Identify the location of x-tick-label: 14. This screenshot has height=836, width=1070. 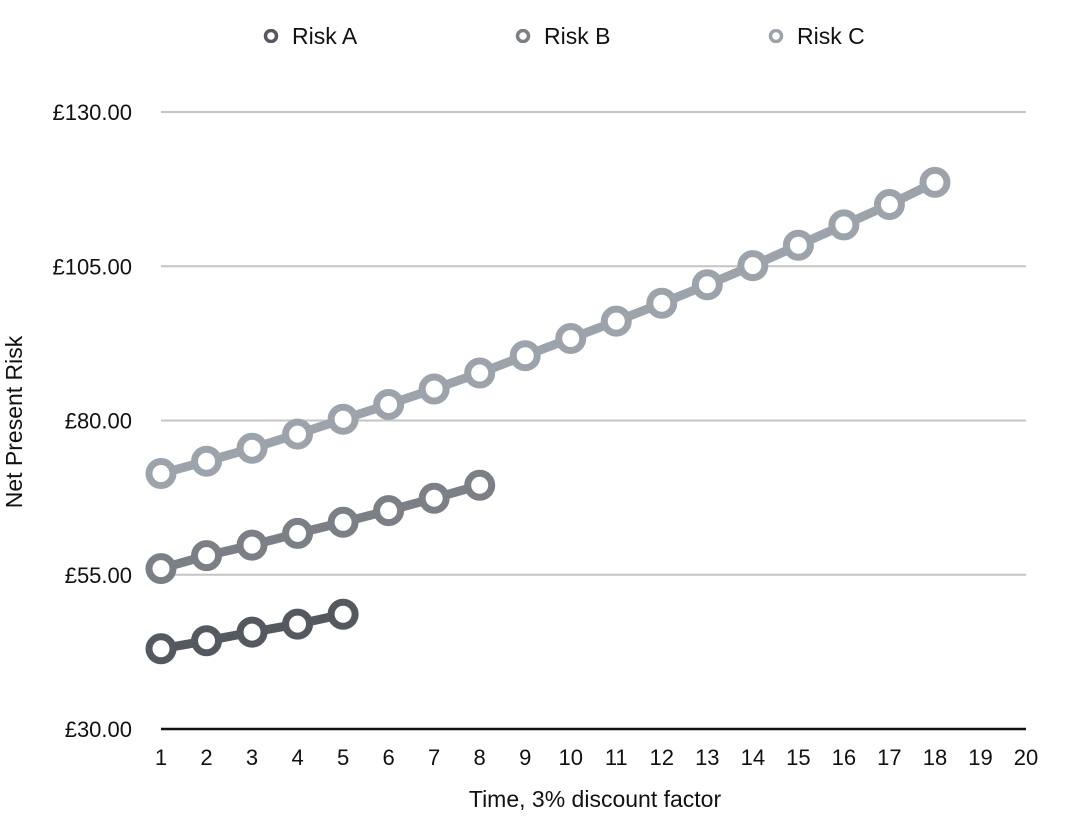
(753, 757).